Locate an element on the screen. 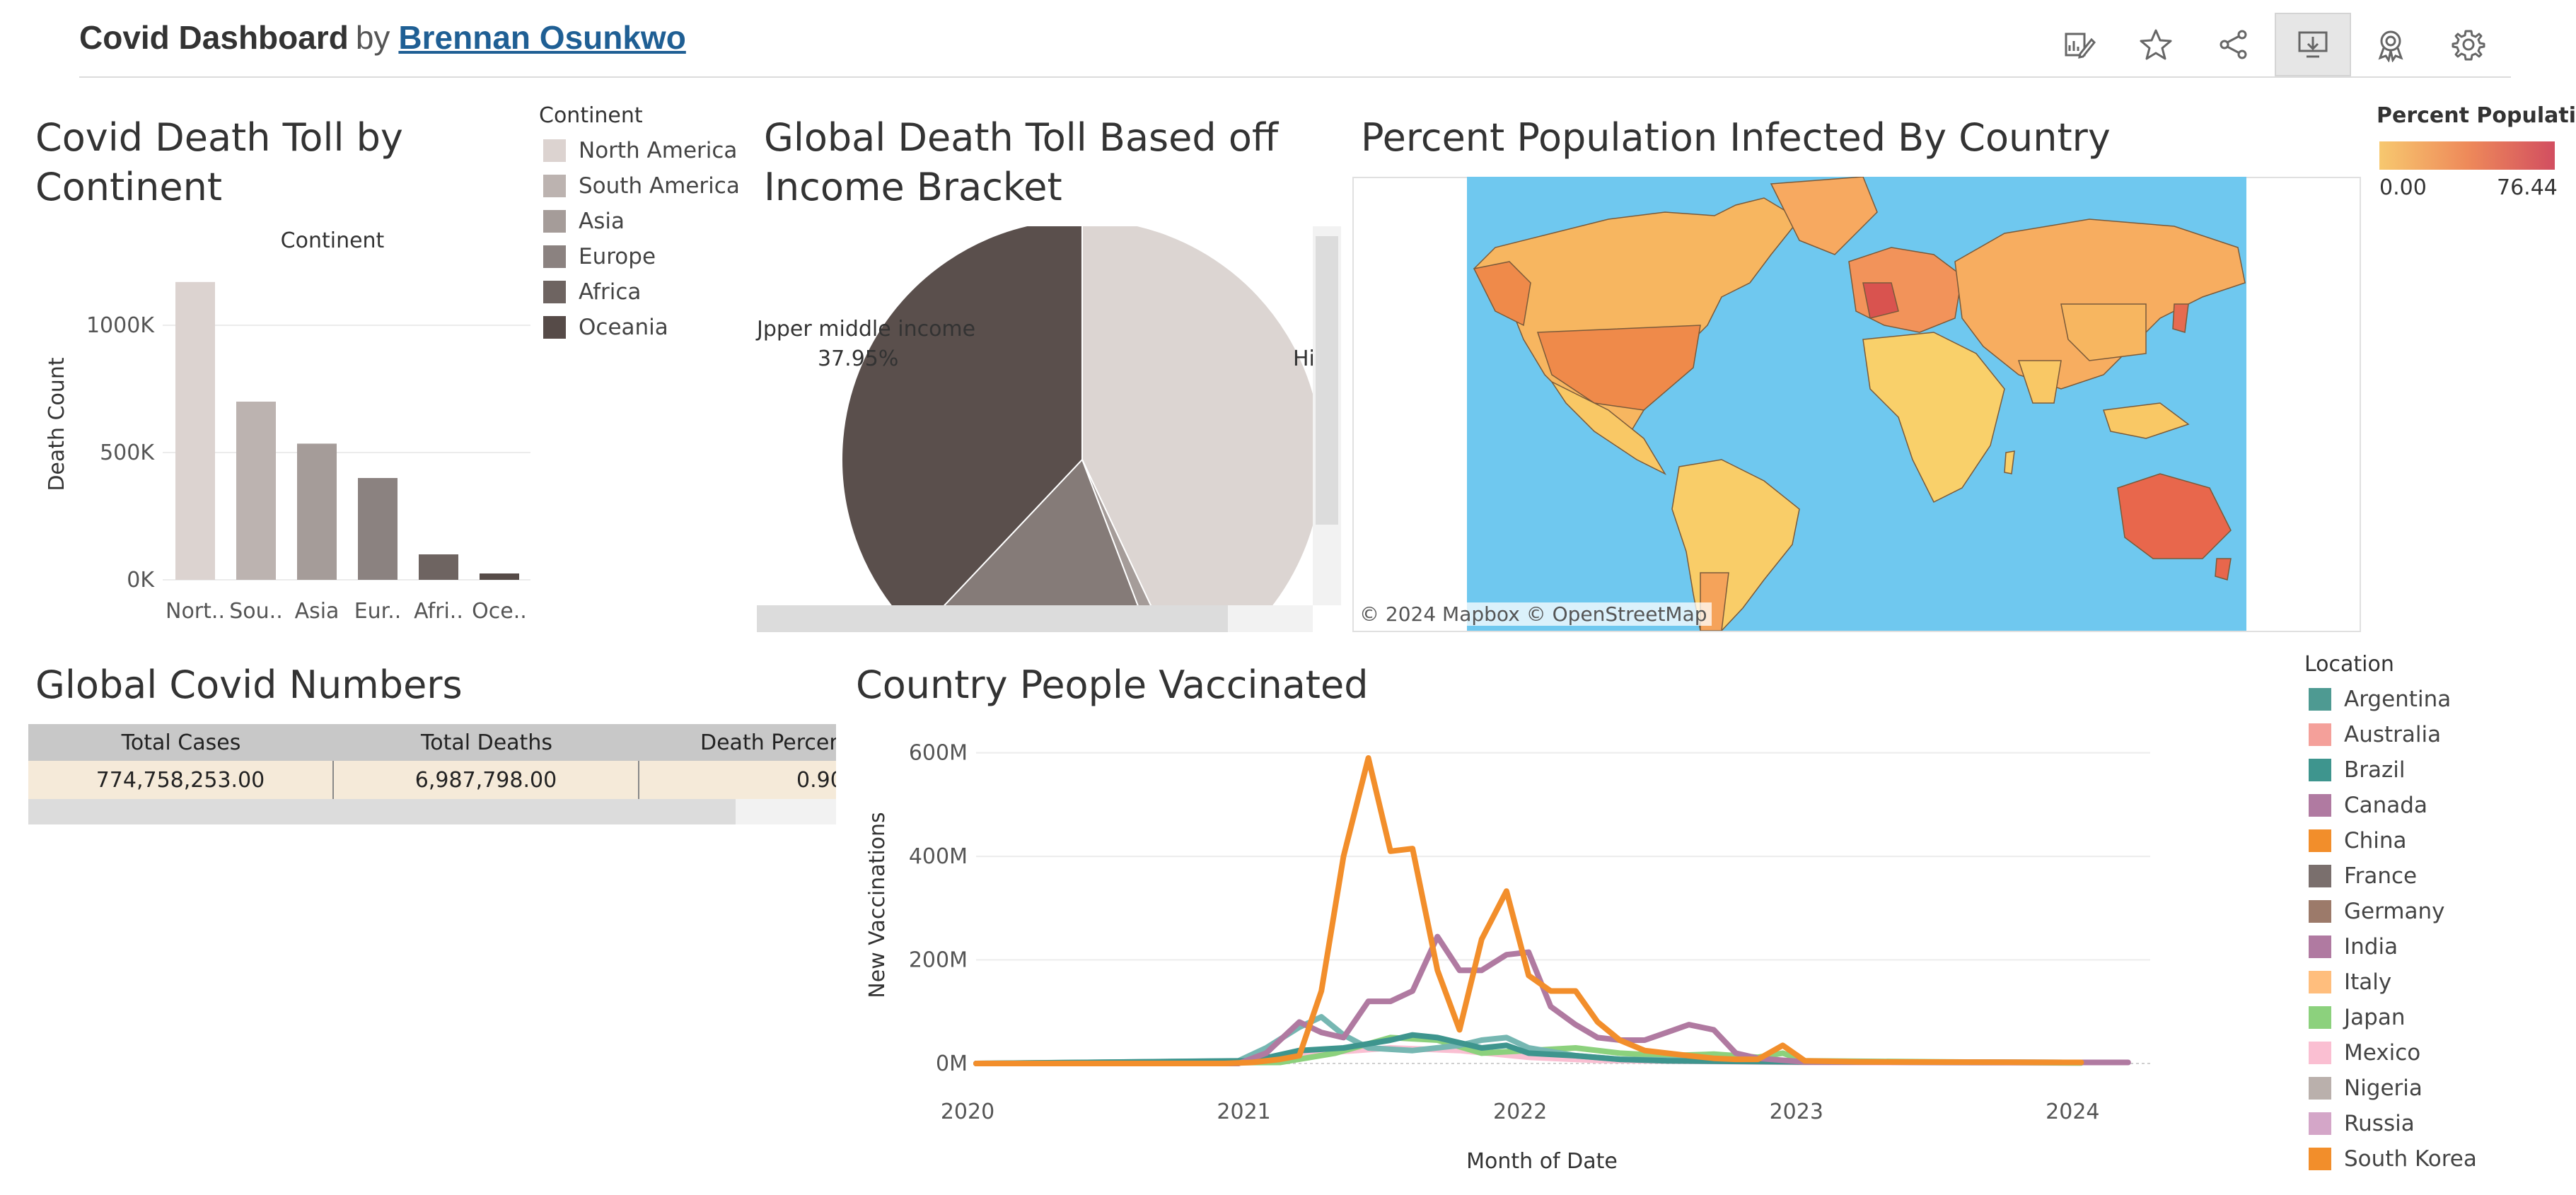  x-tick-label: 2021 is located at coordinates (1243, 1112).